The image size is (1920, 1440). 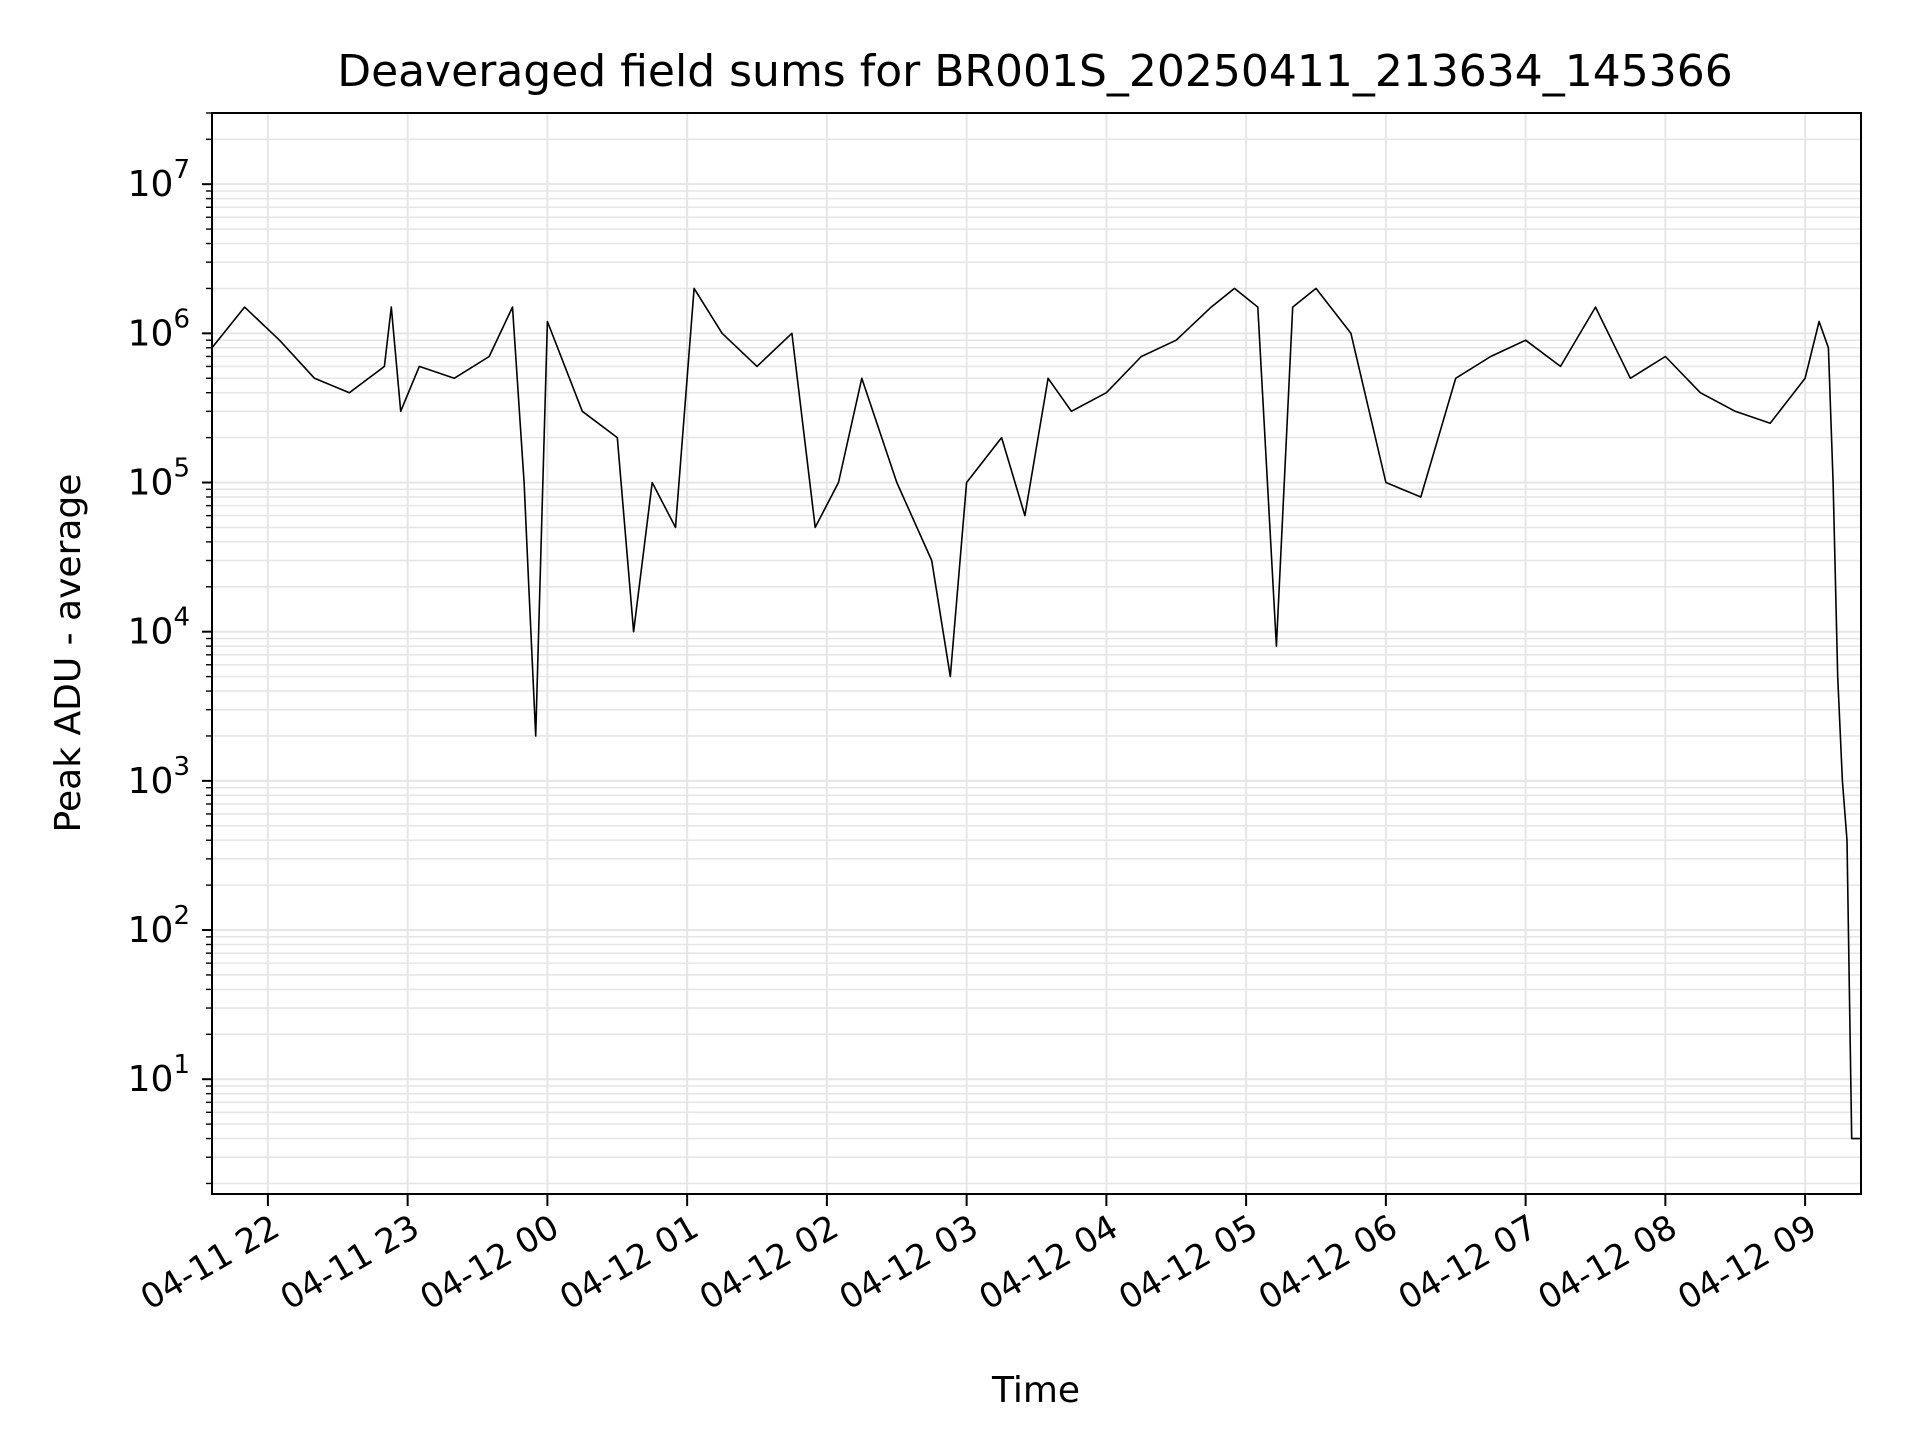 I want to click on x-tick-label: 04-12 00, so click(x=489, y=1262).